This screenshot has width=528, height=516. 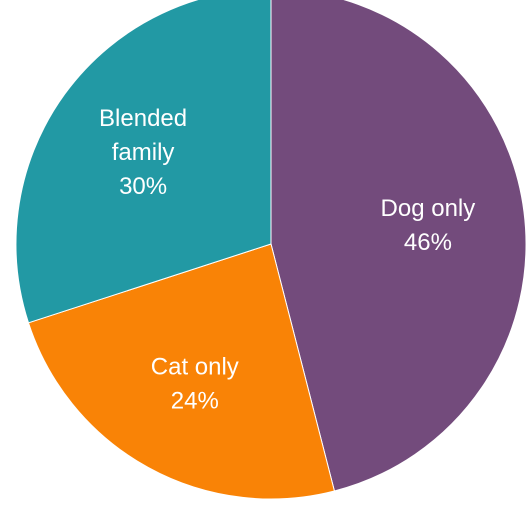 I want to click on slice-category-label: family, so click(x=143, y=152).